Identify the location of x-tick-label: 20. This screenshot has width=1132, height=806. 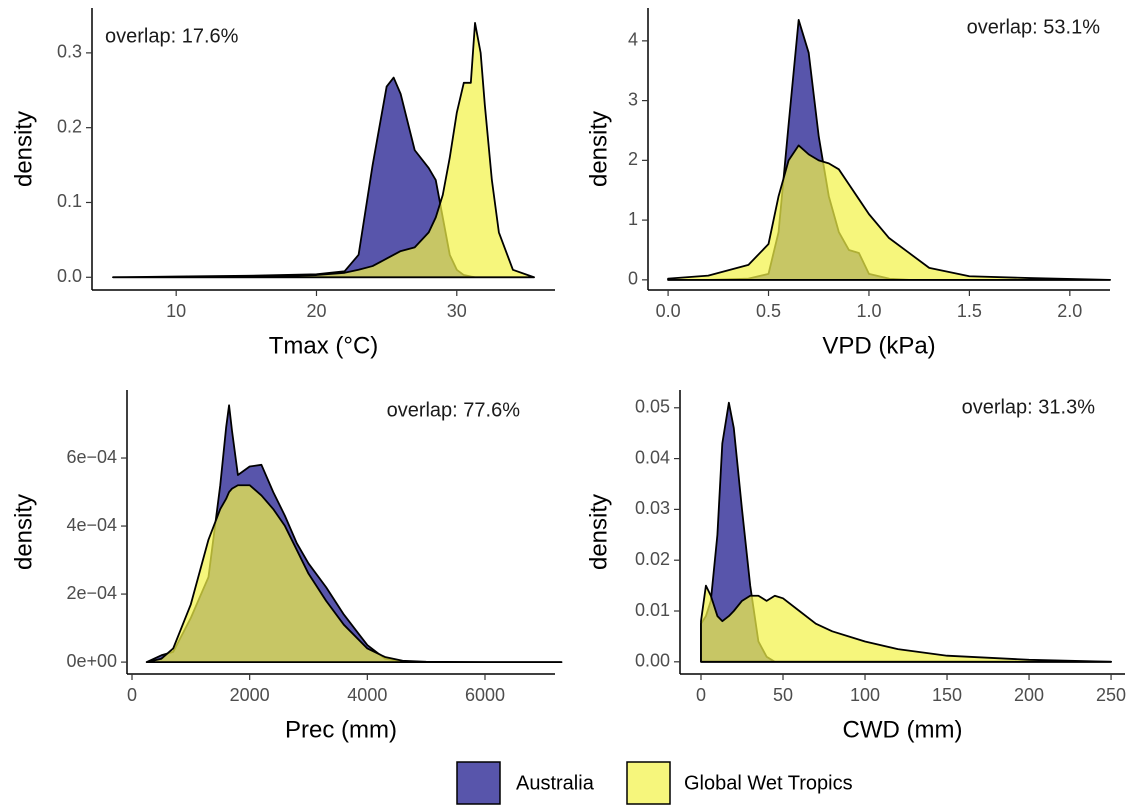
(316, 311).